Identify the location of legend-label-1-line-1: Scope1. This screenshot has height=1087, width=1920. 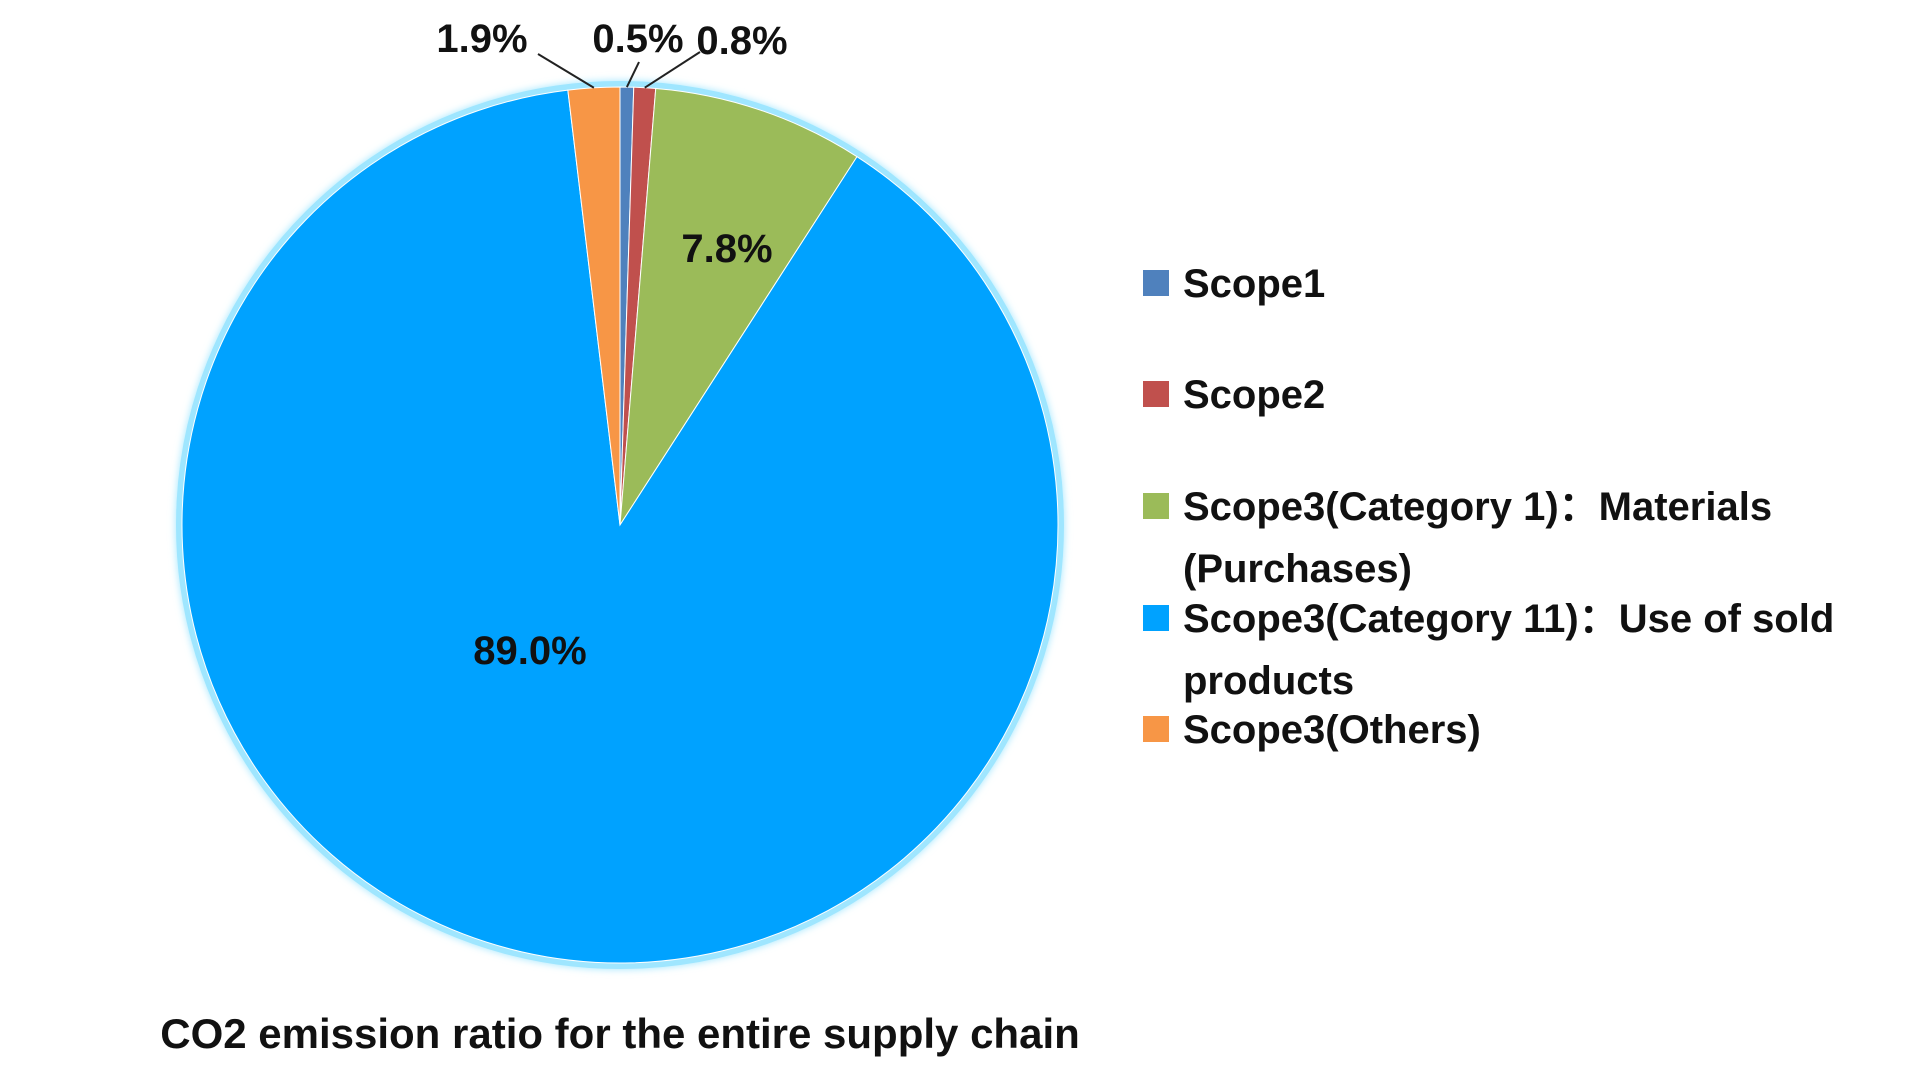
(1254, 284).